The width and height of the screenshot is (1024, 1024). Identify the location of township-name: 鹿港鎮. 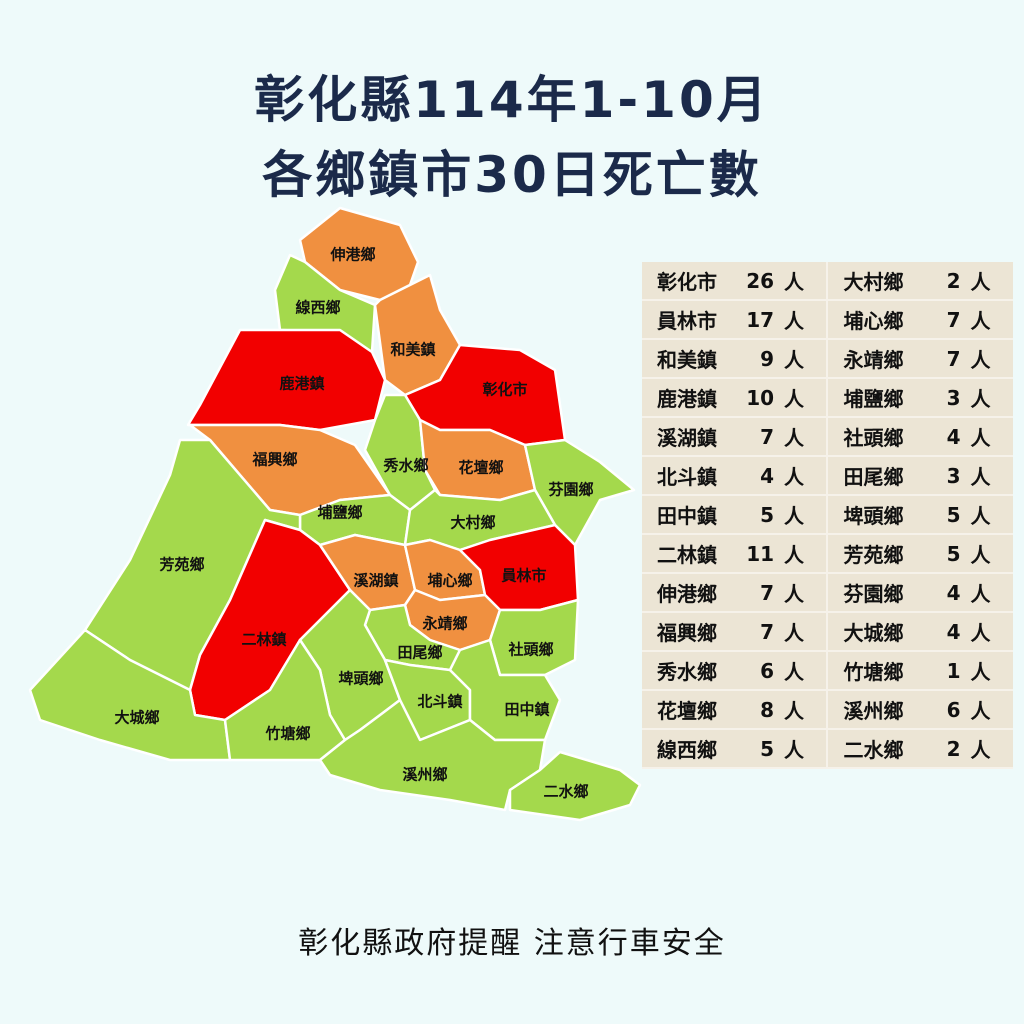
(689, 398).